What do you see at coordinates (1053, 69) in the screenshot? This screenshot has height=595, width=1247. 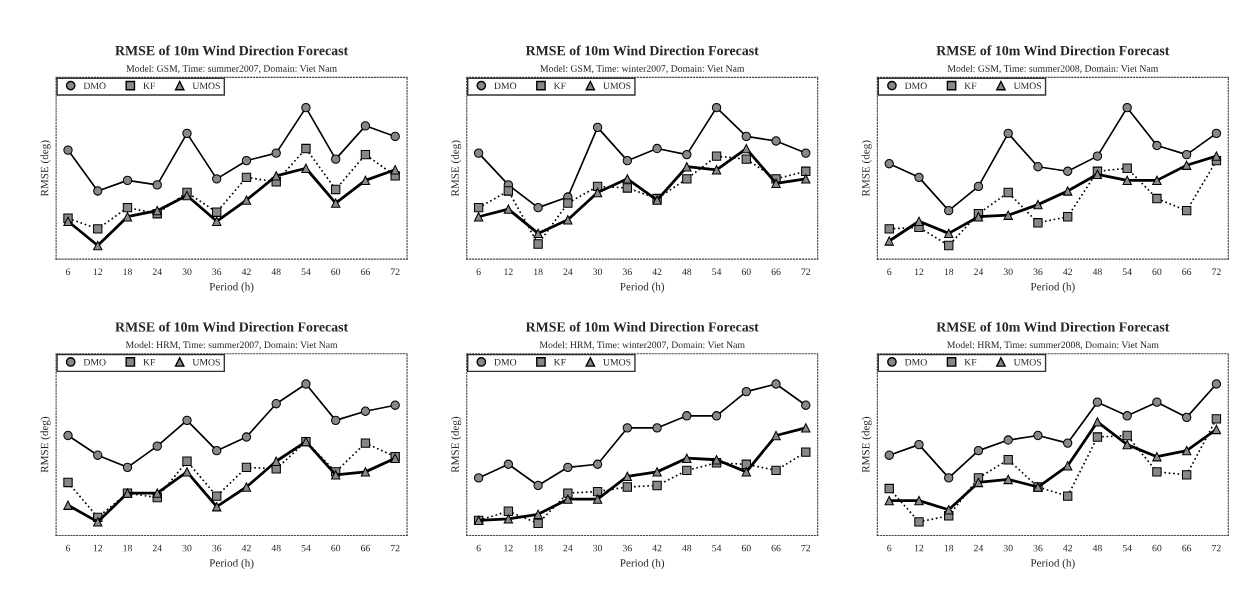 I see `chart-subtitle: Model: GSM, Time: summer2008, Domain: Viet Nam` at bounding box center [1053, 69].